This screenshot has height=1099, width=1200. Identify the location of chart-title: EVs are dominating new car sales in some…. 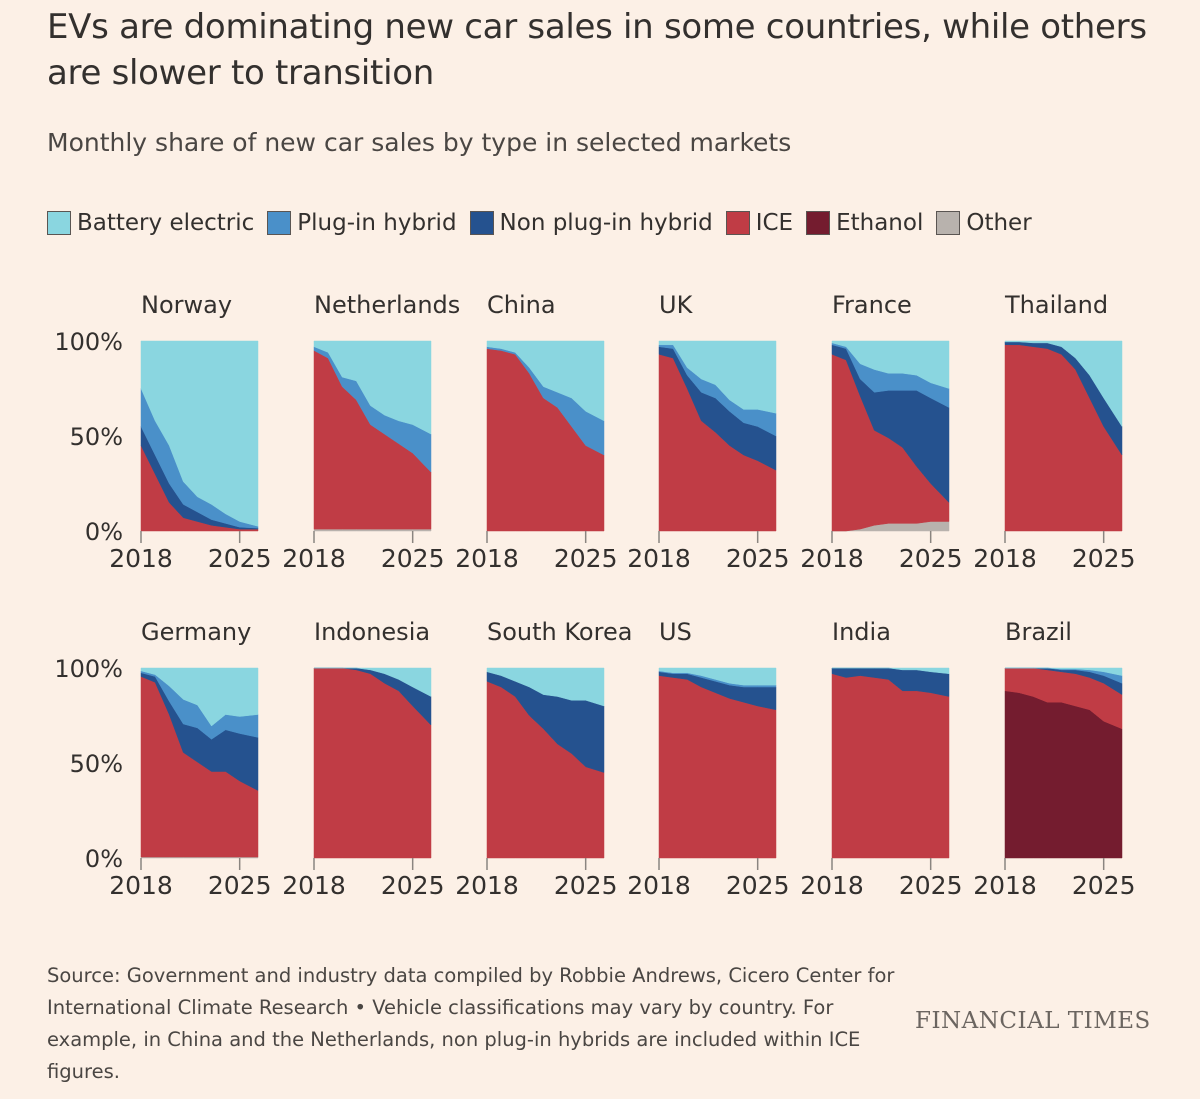
(597, 50).